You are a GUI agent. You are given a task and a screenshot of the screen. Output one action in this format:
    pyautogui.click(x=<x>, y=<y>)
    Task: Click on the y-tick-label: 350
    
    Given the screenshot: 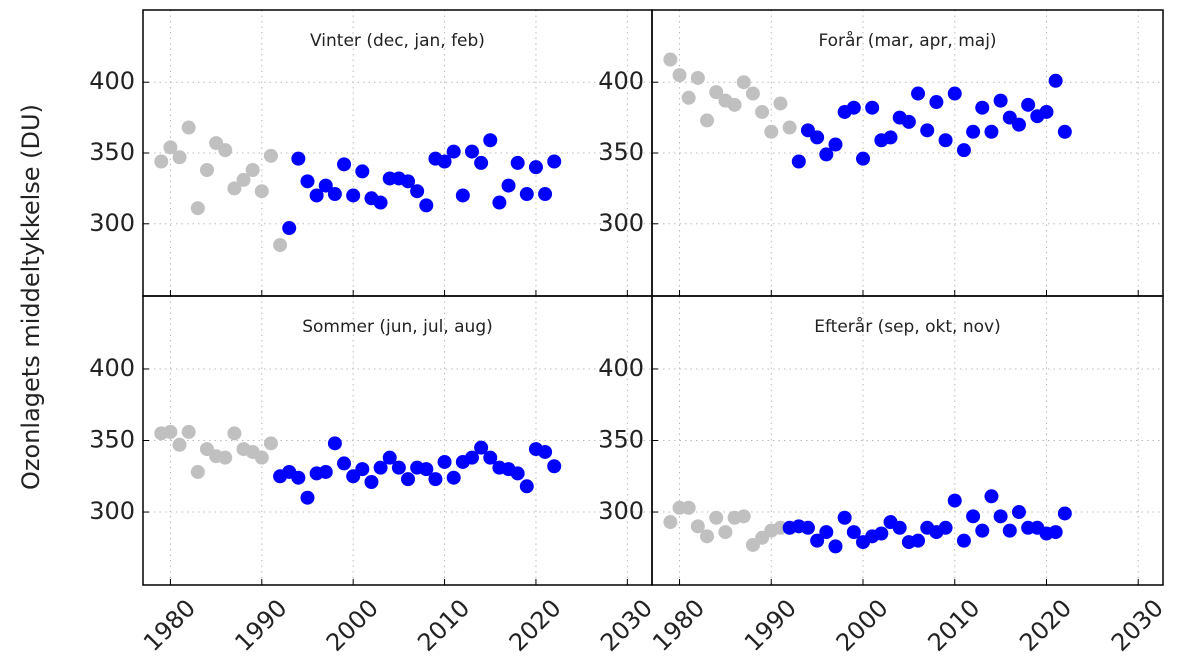 What is the action you would take?
    pyautogui.click(x=112, y=152)
    